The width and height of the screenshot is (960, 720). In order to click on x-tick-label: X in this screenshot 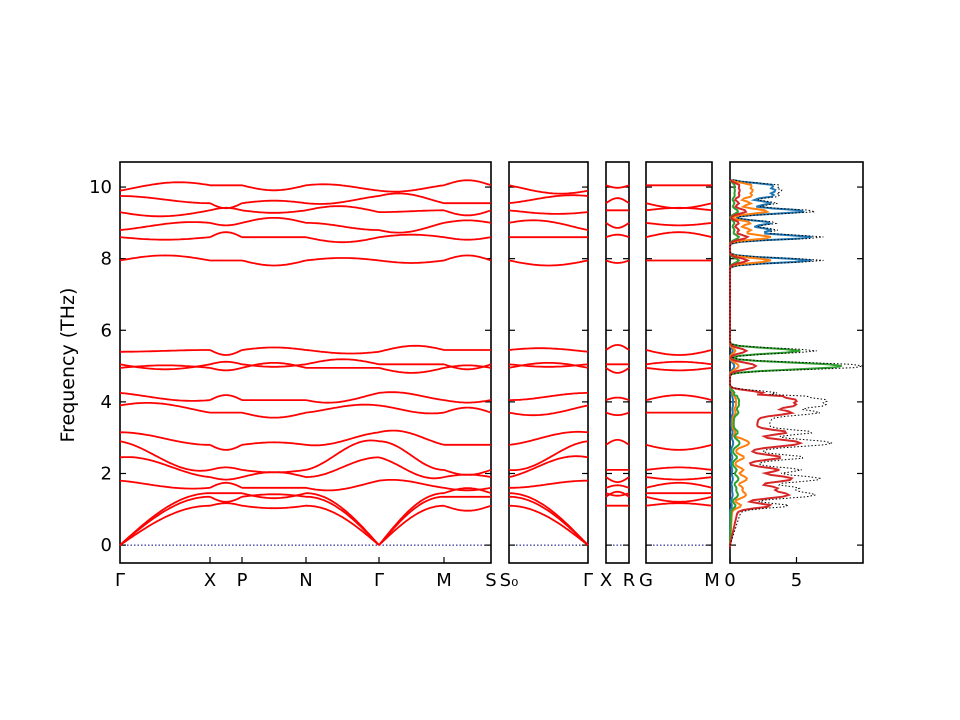, I will do `click(606, 580)`.